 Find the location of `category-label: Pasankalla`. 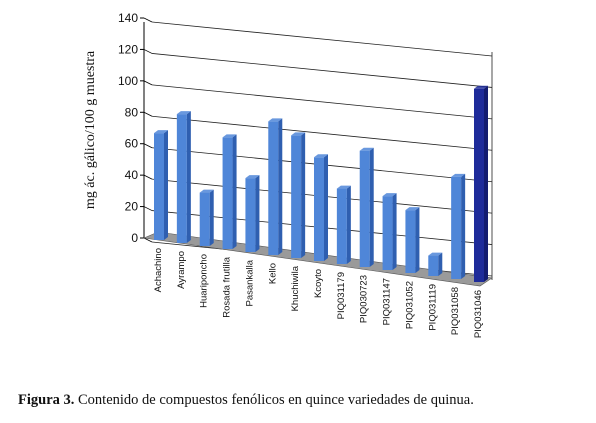

category-label: Pasankalla is located at coordinates (249, 282).